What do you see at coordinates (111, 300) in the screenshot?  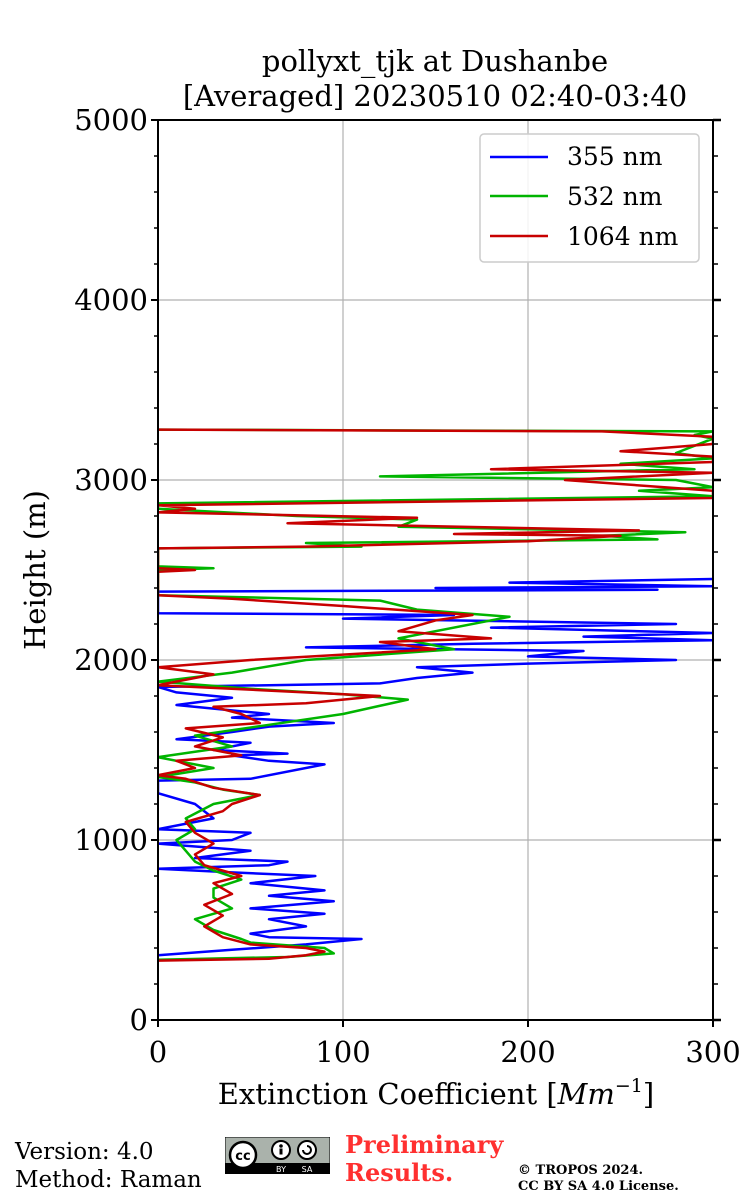 I see `y-tick-label: 4000` at bounding box center [111, 300].